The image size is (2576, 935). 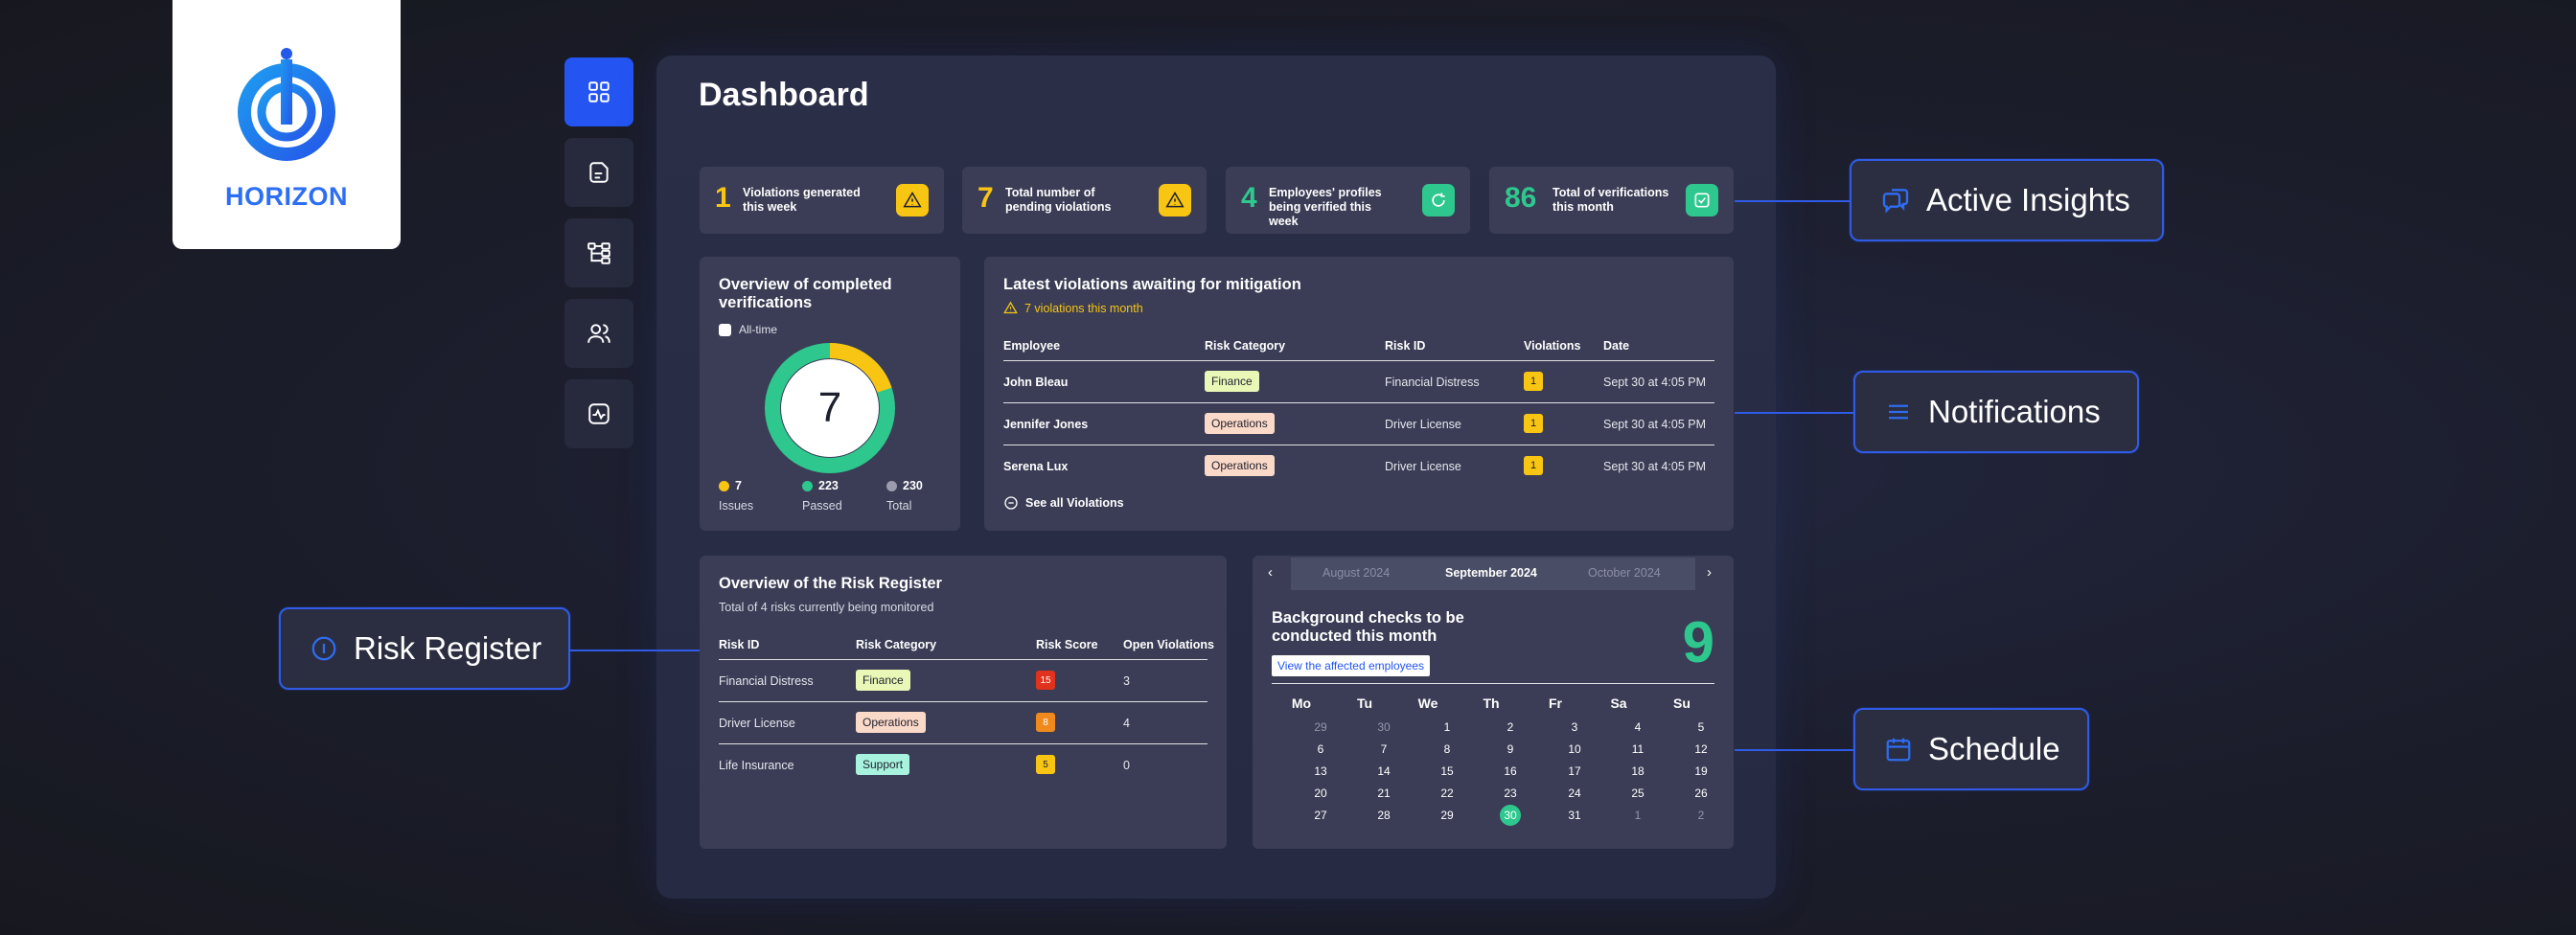 I want to click on risk-score-badge: 8, so click(x=1045, y=722).